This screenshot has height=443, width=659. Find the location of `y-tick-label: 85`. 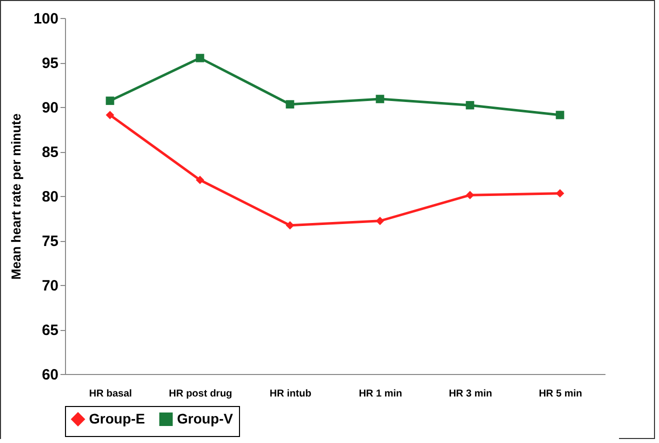

y-tick-label: 85 is located at coordinates (50, 152).